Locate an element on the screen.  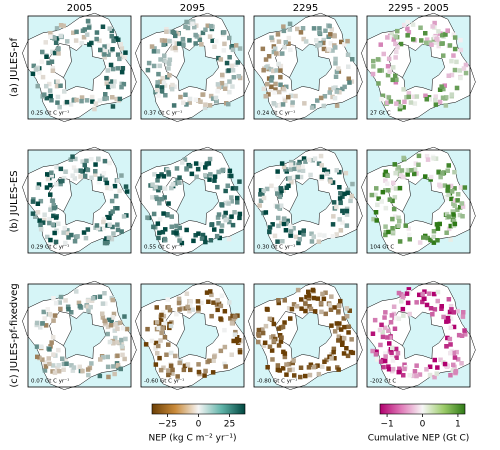
map-panel is located at coordinates (418, 335).